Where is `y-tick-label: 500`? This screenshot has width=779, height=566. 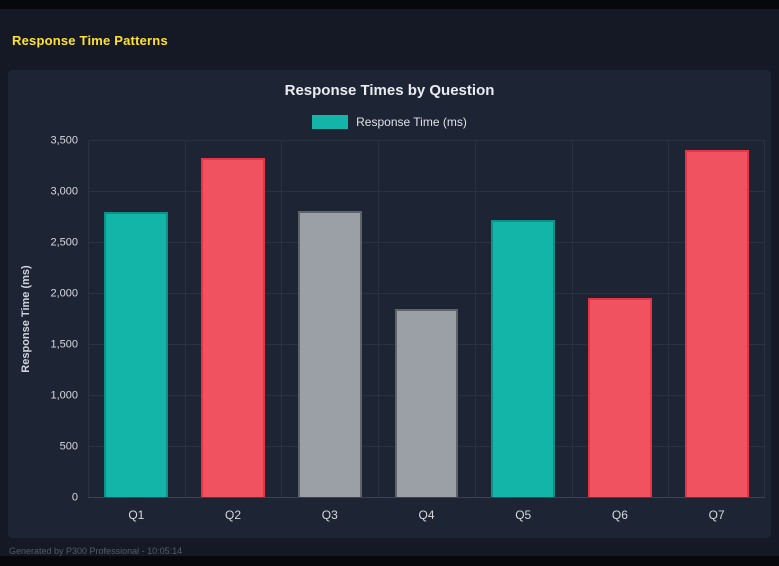 y-tick-label: 500 is located at coordinates (68, 446).